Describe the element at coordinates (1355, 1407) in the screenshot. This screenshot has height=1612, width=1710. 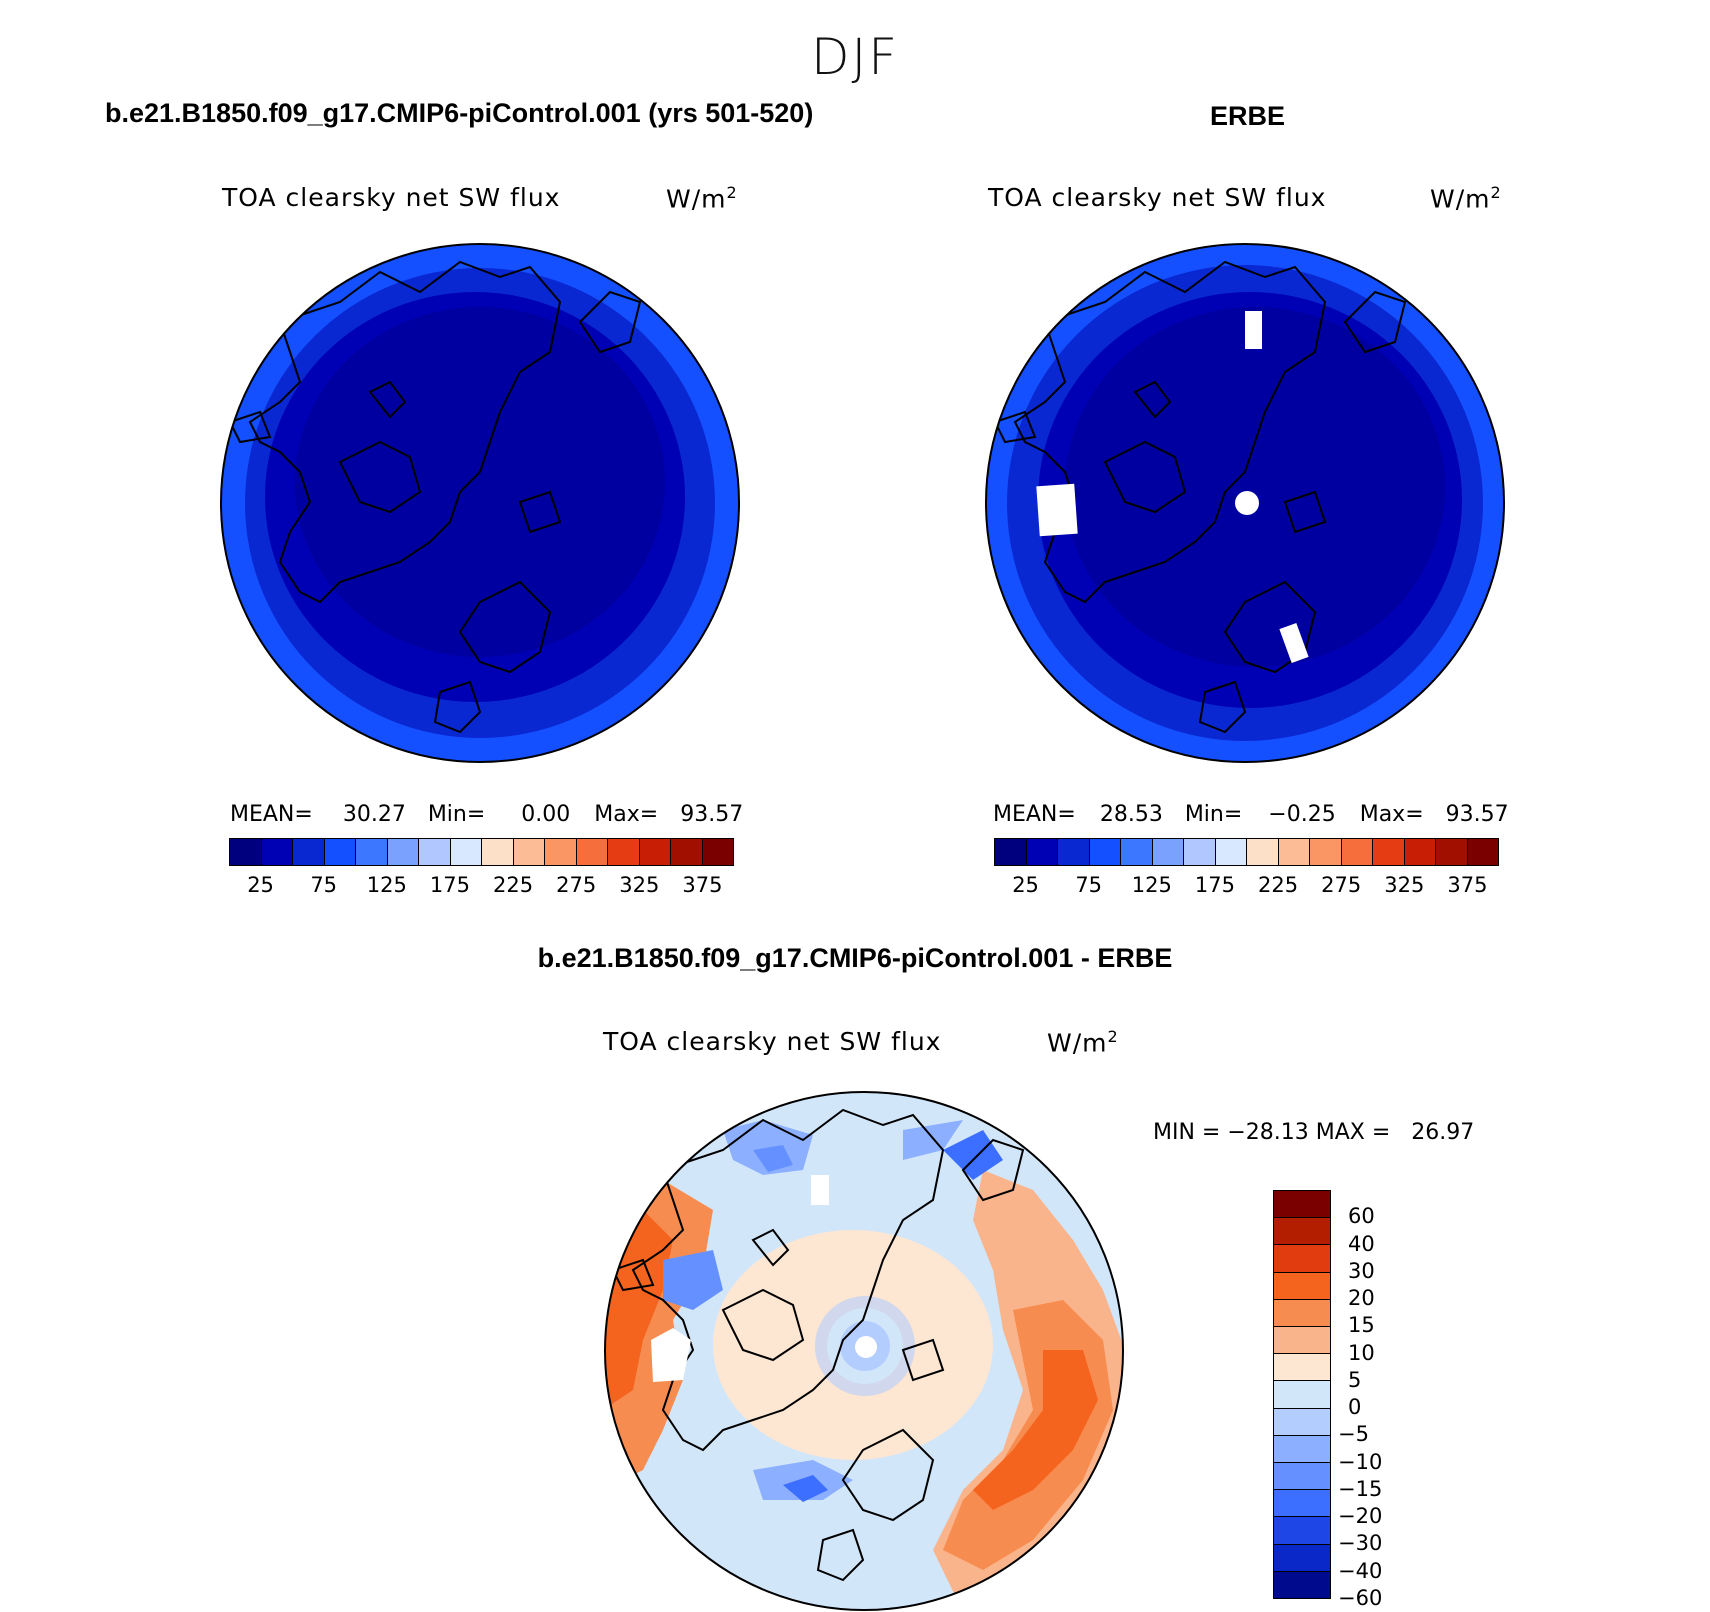
I see `colorbar-tick-label: 0` at that location.